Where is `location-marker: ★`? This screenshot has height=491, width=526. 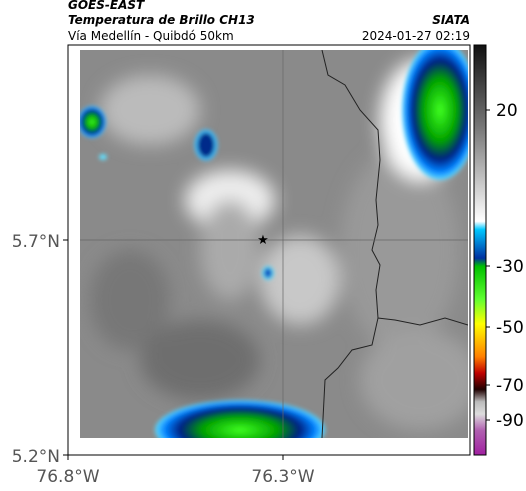 location-marker: ★ is located at coordinates (263, 240).